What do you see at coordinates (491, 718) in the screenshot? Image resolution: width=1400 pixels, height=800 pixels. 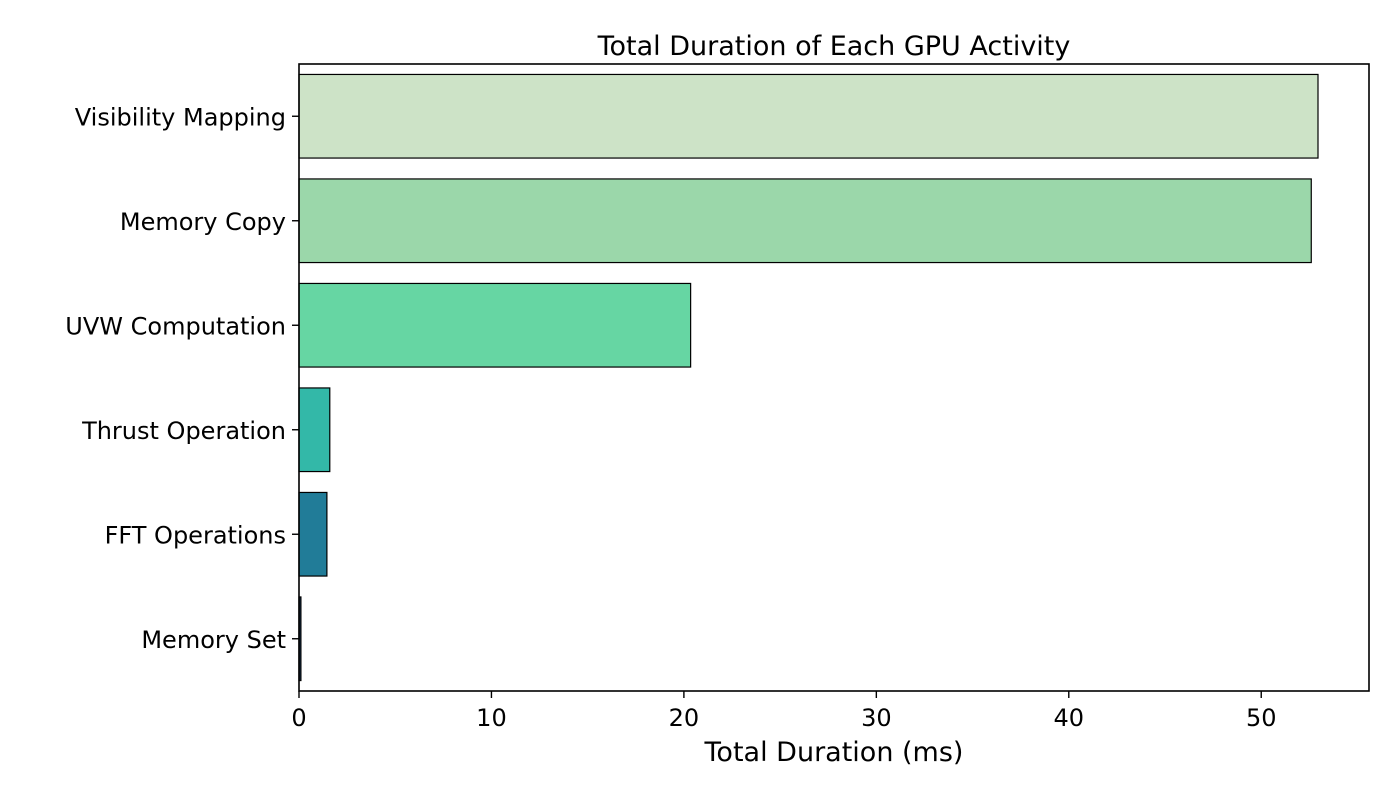 I see `x-tick-label: 10` at bounding box center [491, 718].